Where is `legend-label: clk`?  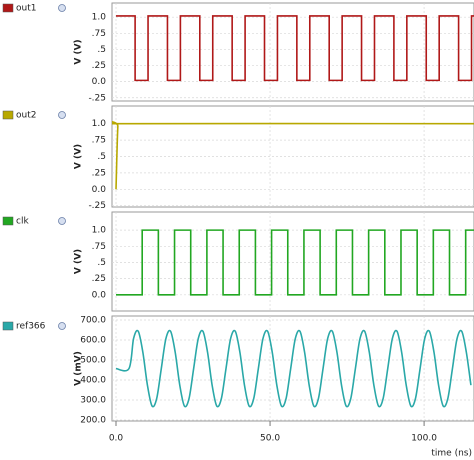
legend-label: clk is located at coordinates (22, 222).